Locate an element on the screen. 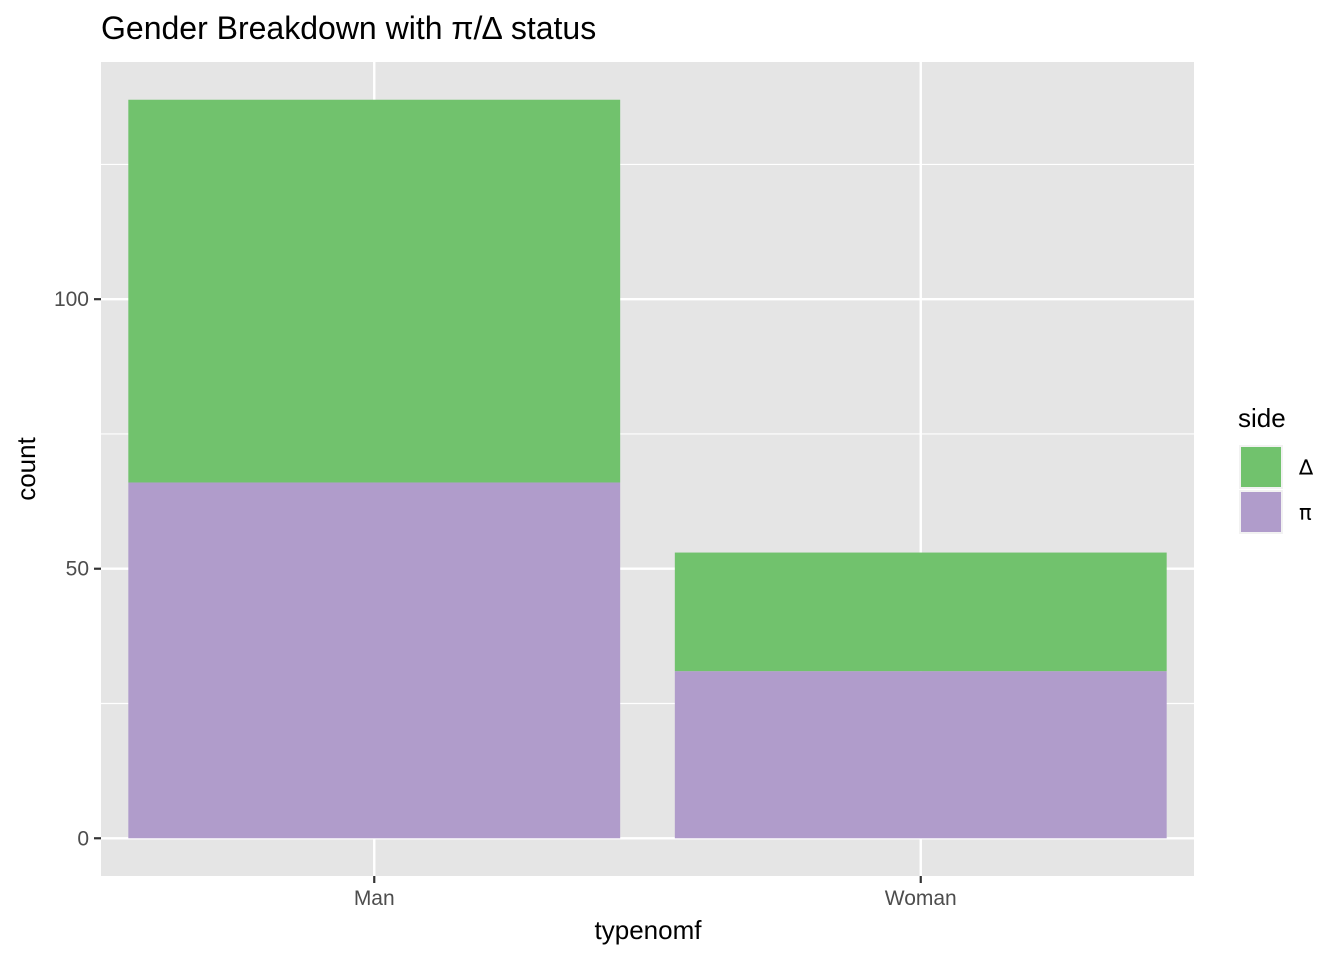 This screenshot has width=1344, height=960. y-tick-label: 100 is located at coordinates (71, 299).